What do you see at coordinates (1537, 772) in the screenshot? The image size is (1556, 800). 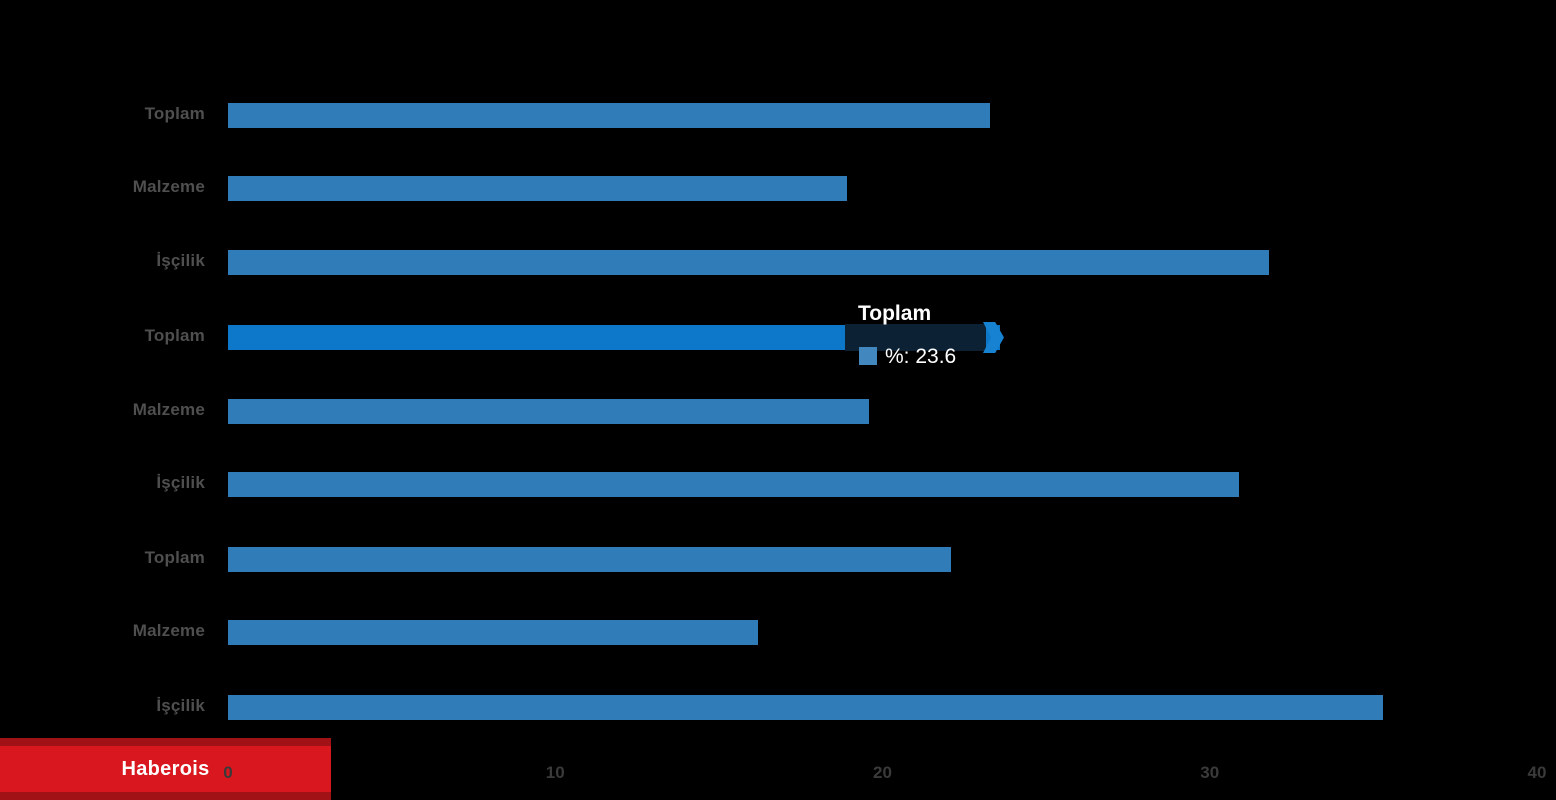 I see `x-axis-tick-40: 40` at bounding box center [1537, 772].